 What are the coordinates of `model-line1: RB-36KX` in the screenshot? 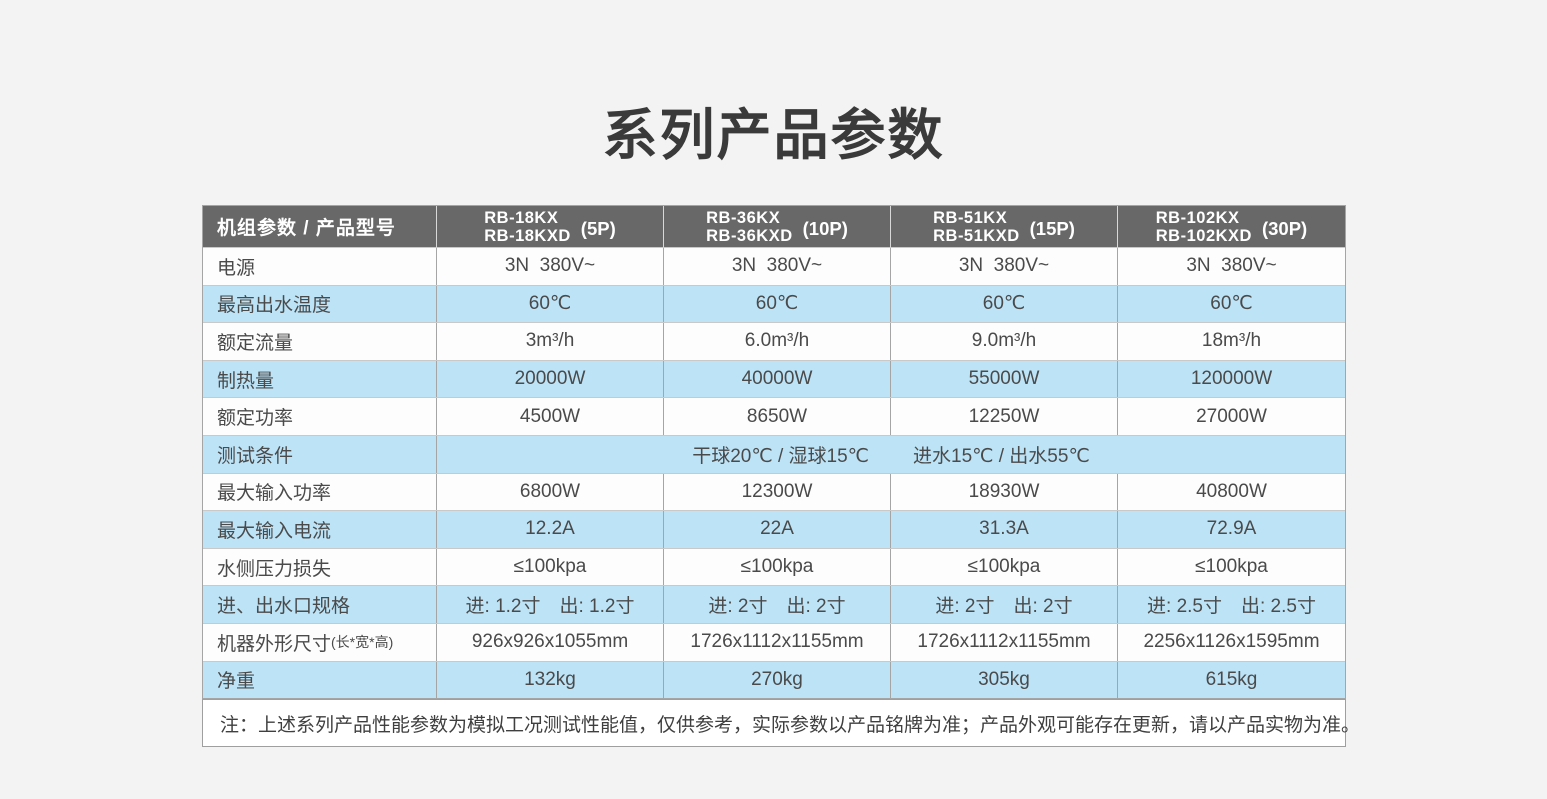 It's located at (743, 217).